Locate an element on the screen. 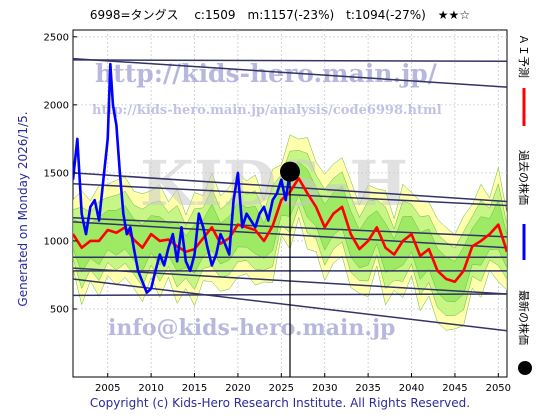  x-tick-label: 2045 is located at coordinates (454, 388).